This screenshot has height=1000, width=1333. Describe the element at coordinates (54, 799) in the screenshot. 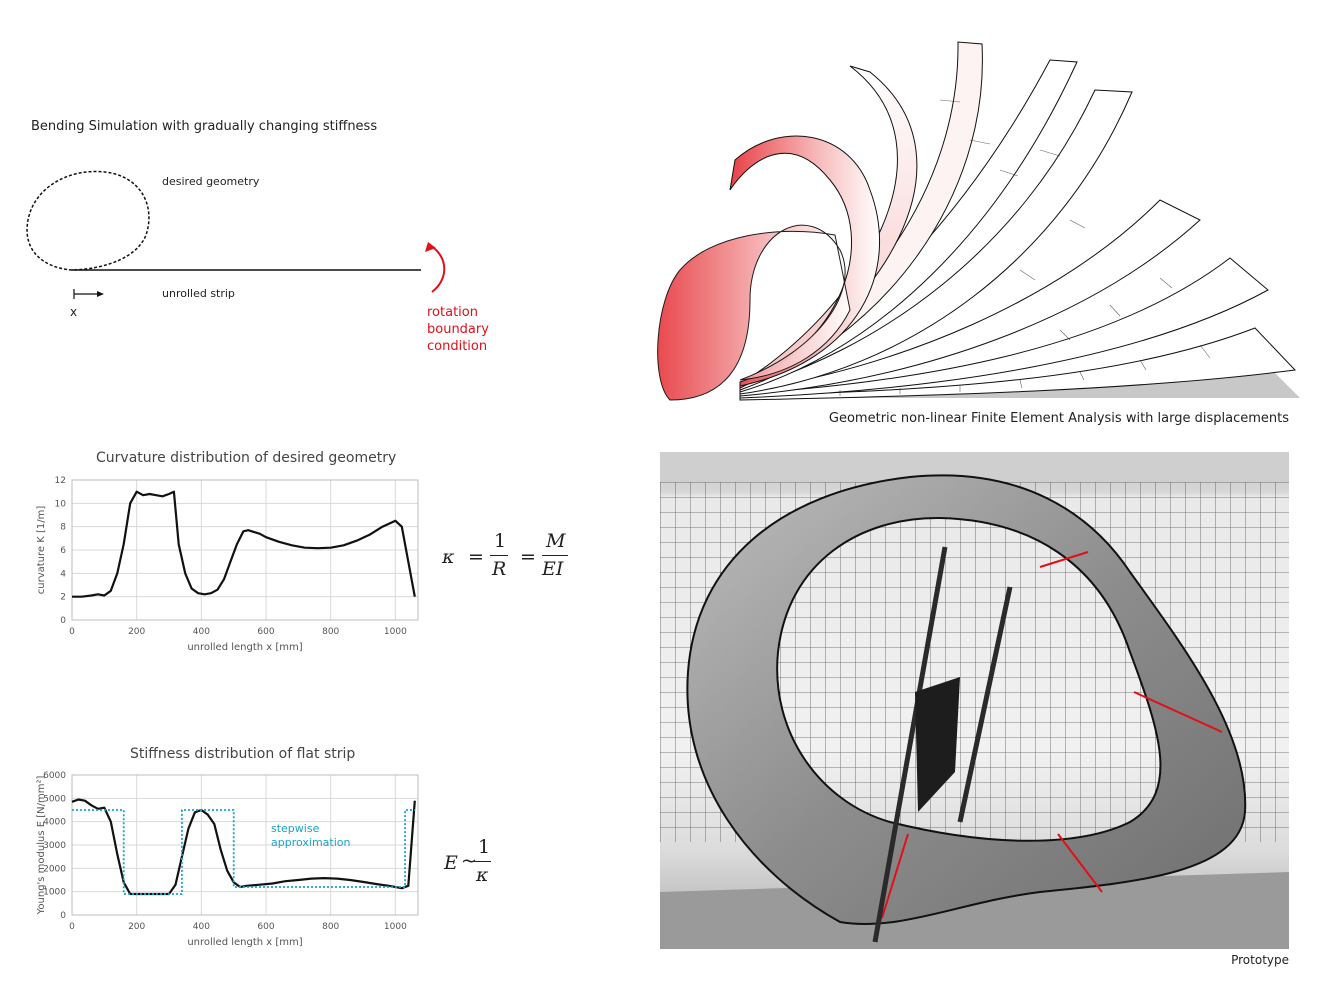

I see `y-tick-label: 5000` at that location.